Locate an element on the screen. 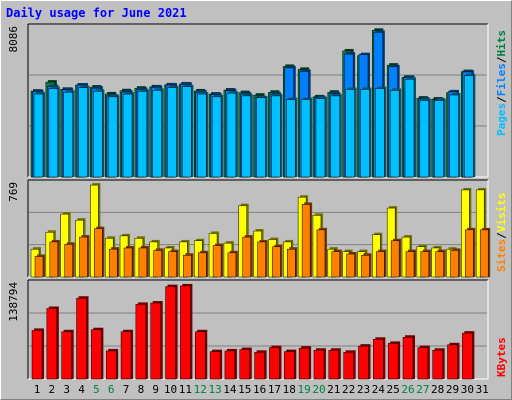  x-tick-label: 16 is located at coordinates (259, 389).